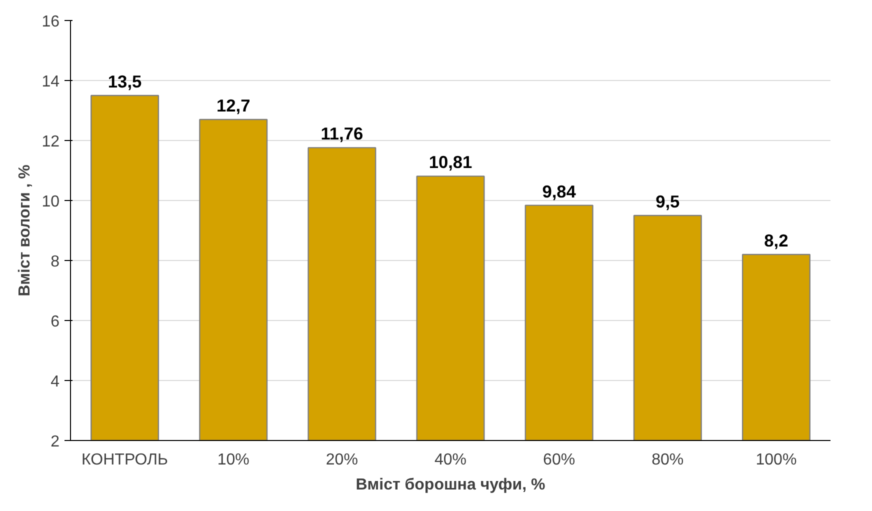 This screenshot has height=511, width=872. What do you see at coordinates (55, 442) in the screenshot?
I see `y-tick-label: 2` at bounding box center [55, 442].